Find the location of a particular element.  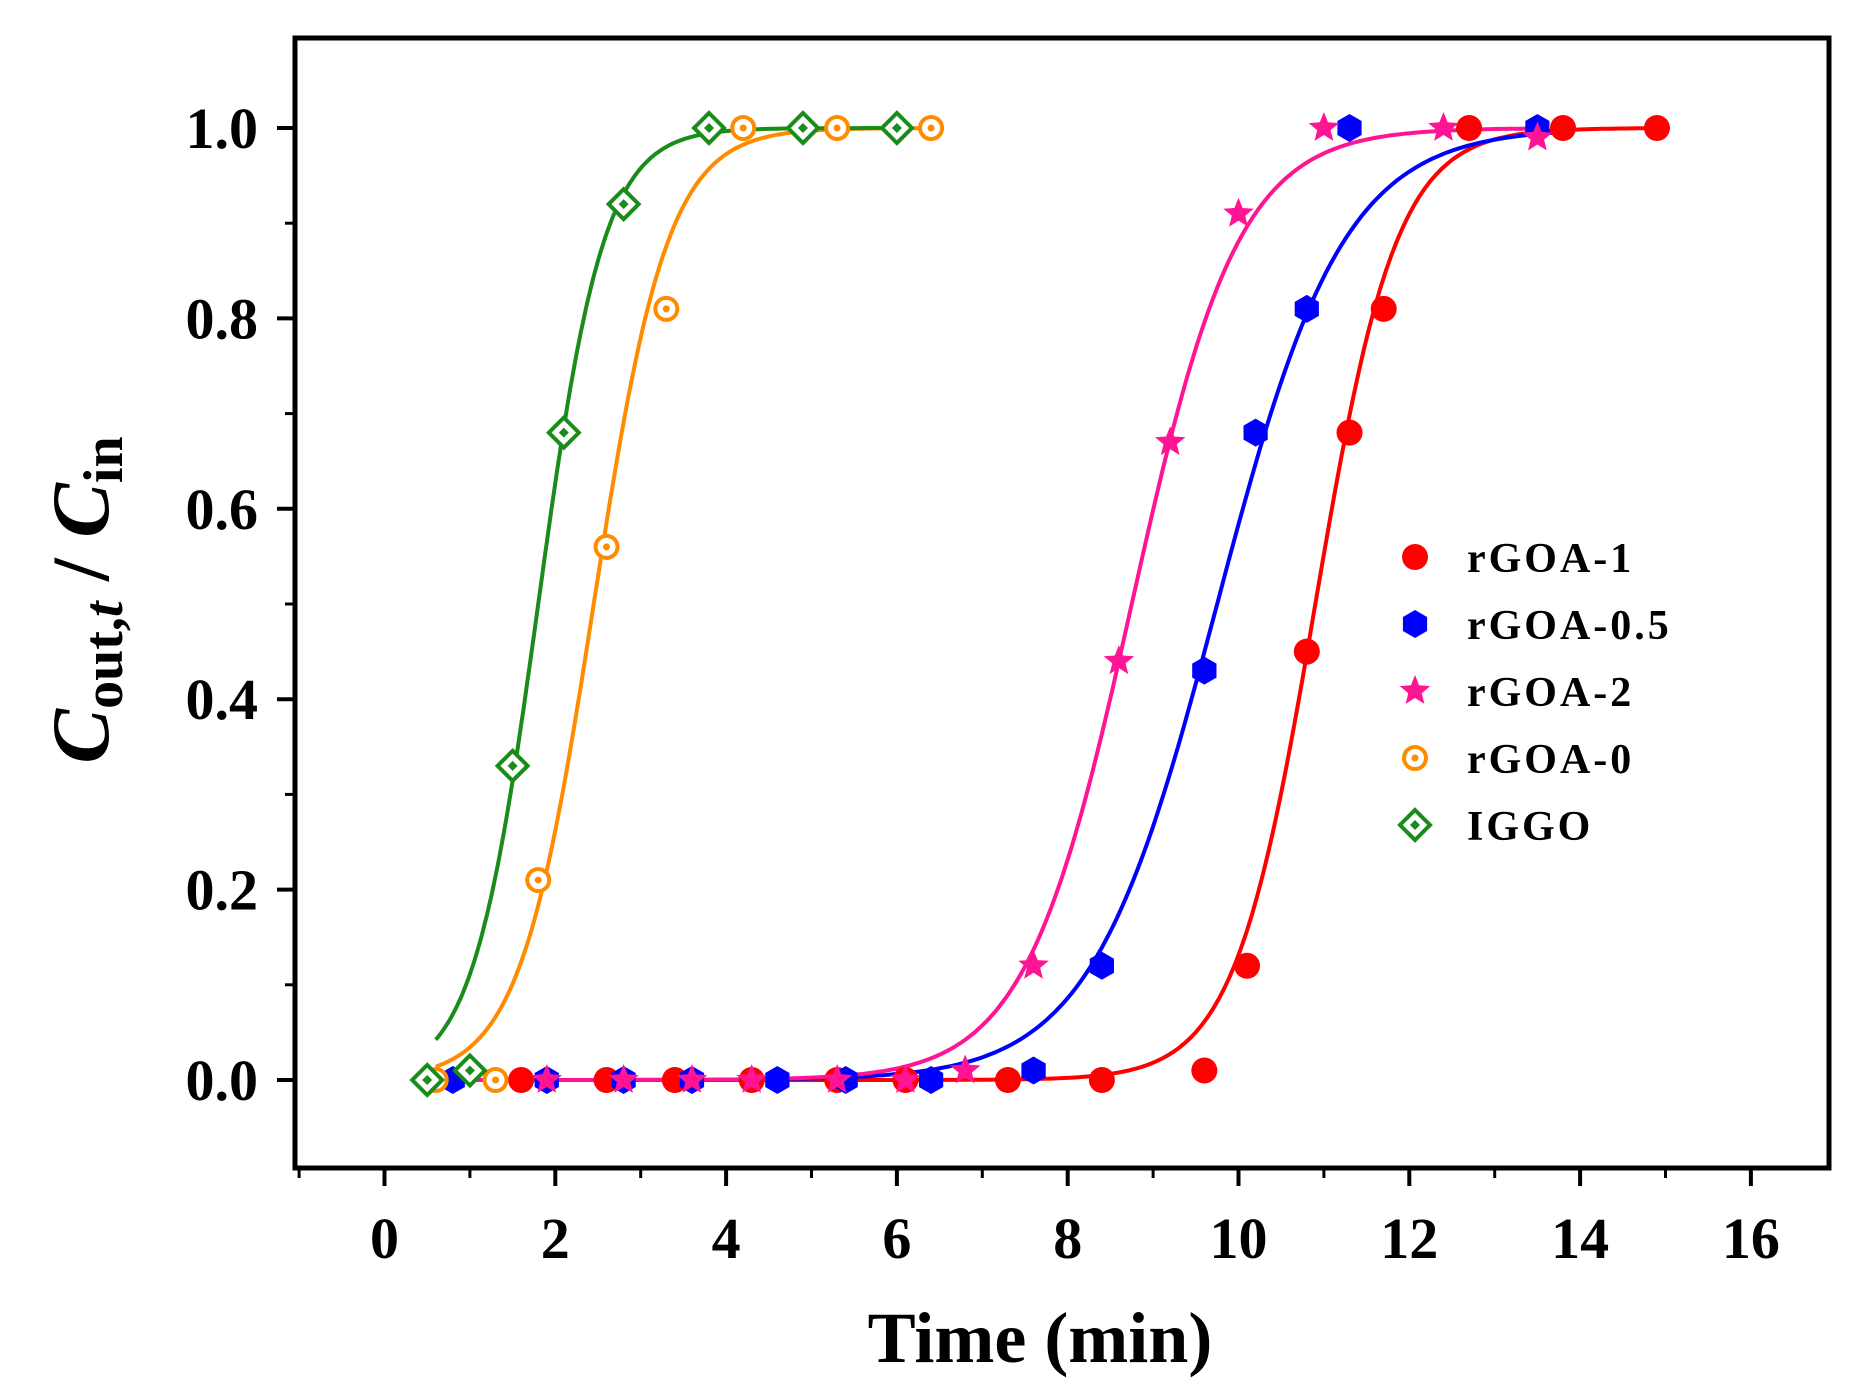

x-tick-label: 12 is located at coordinates (1409, 1238).